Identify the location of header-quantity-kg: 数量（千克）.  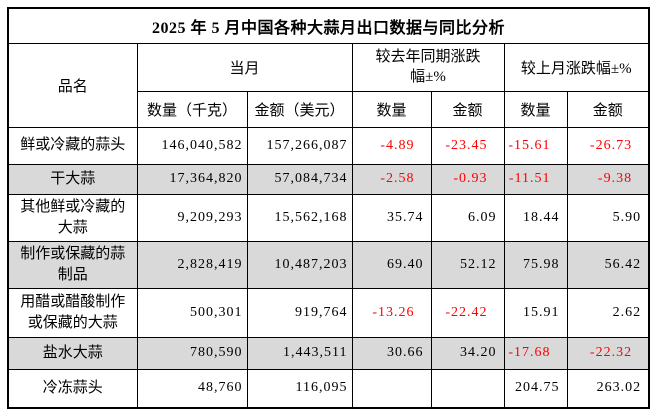
(192, 109).